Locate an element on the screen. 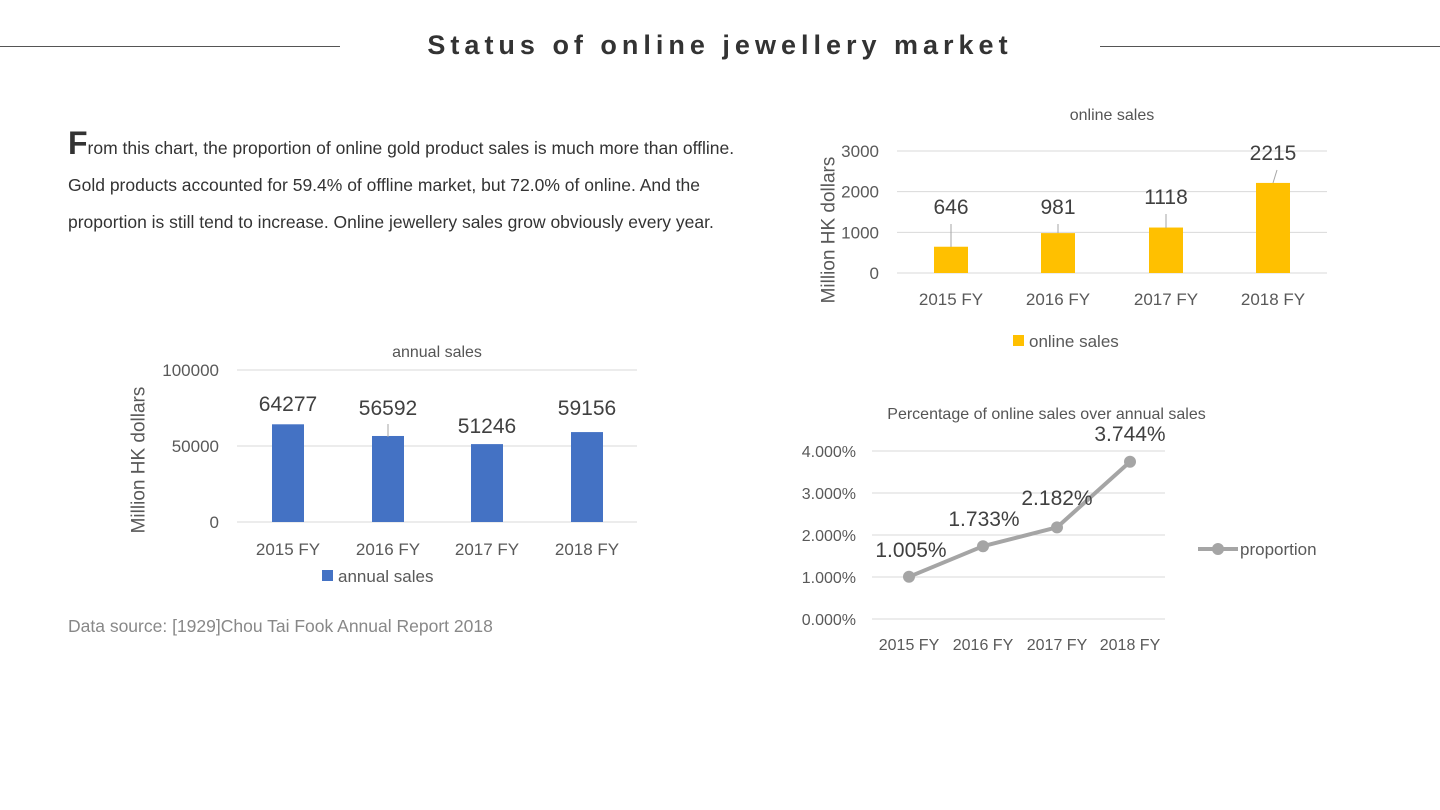  annual-data-label: 64277 is located at coordinates (288, 404).